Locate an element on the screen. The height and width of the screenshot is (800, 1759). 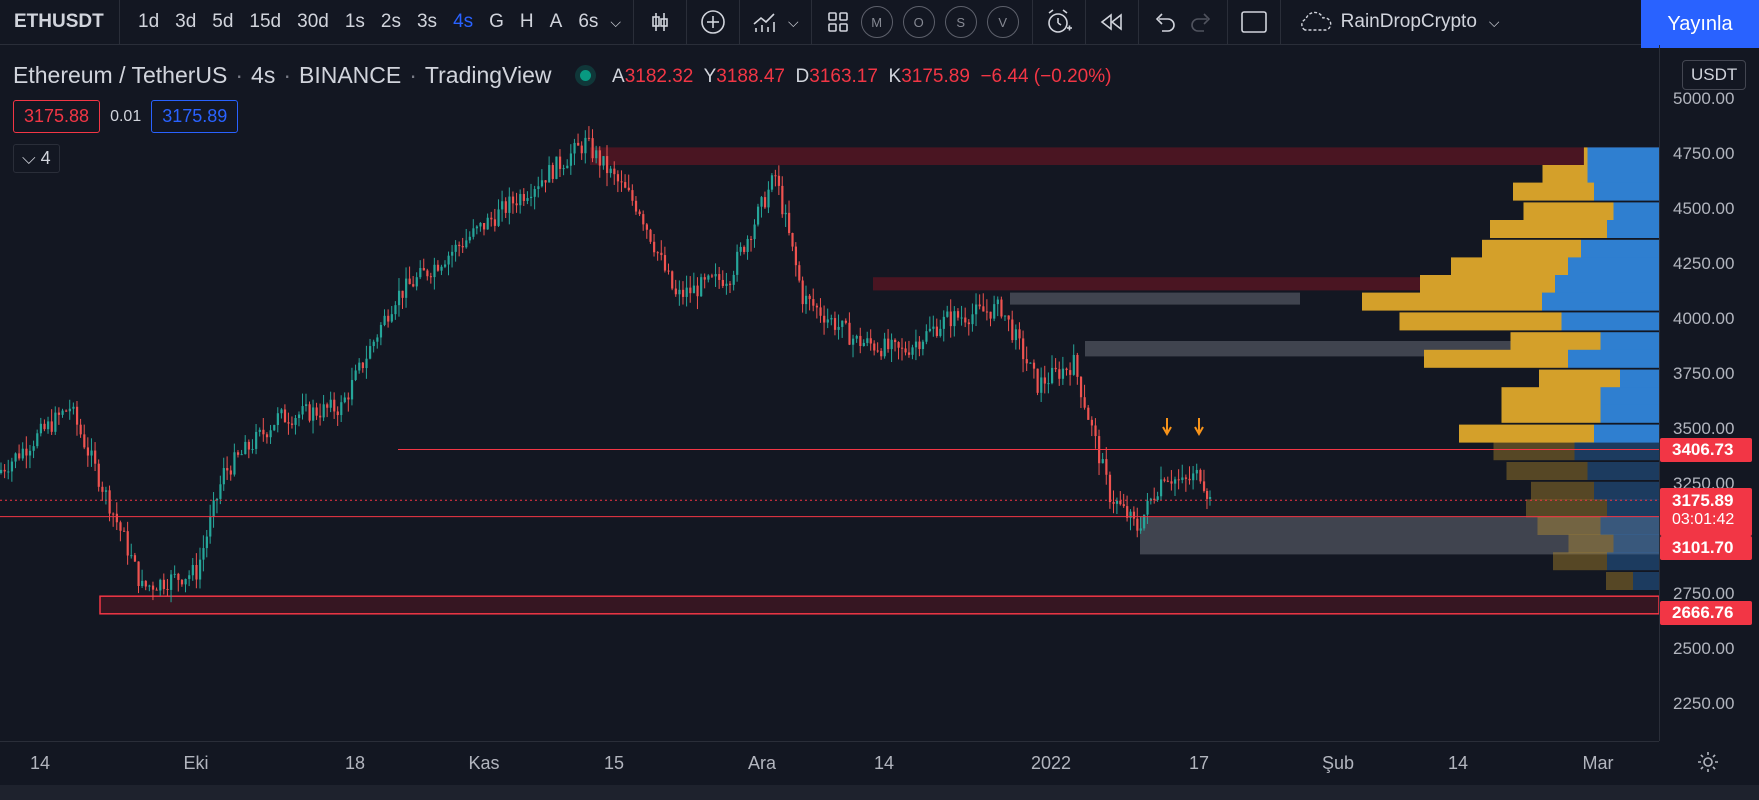
interval-6s: 6s is located at coordinates (588, 21).